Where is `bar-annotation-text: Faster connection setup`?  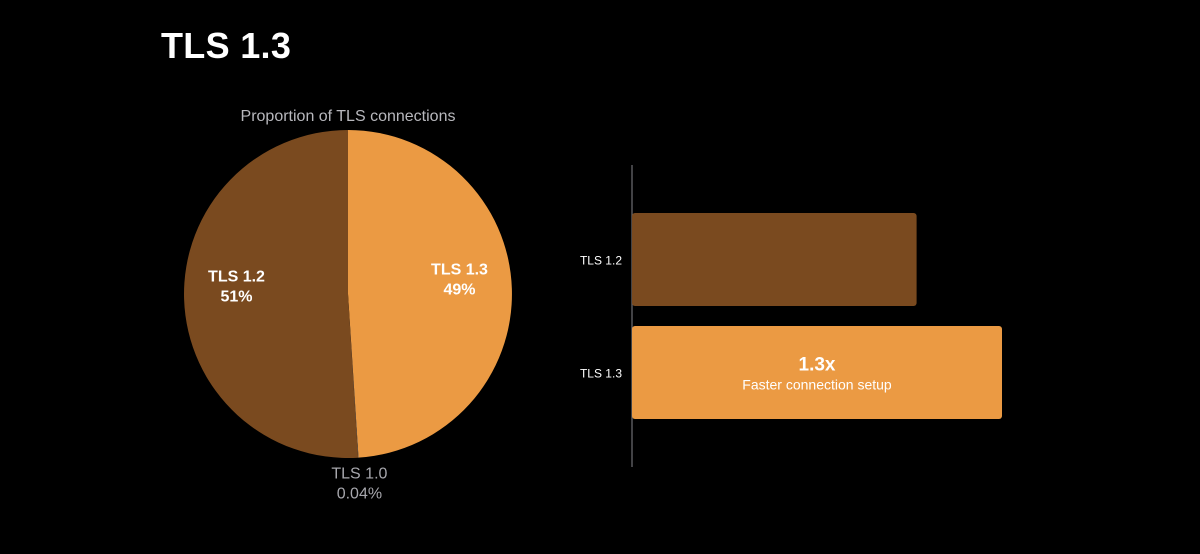
bar-annotation-text: Faster connection setup is located at coordinates (817, 385).